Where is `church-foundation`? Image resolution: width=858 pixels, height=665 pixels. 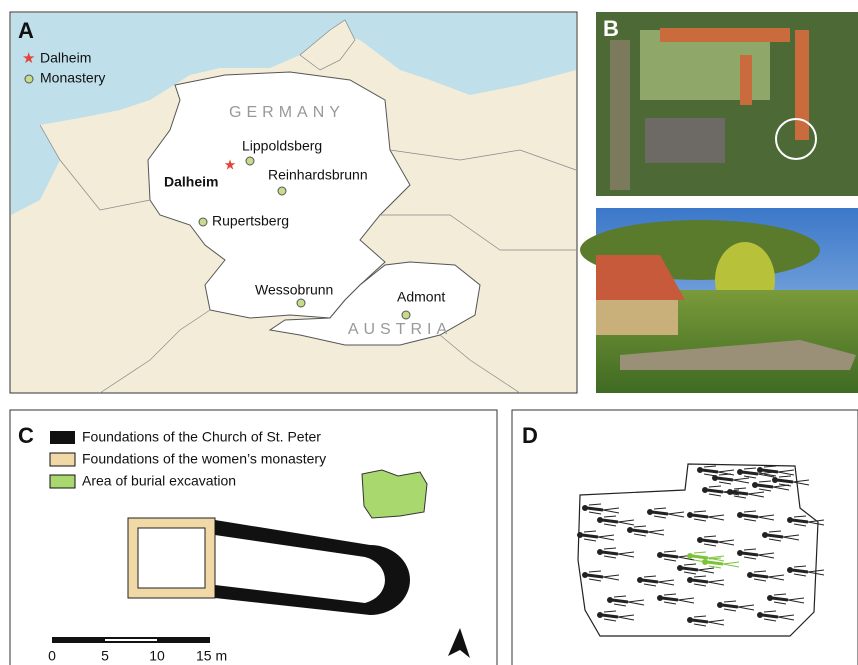
church-foundation is located at coordinates (312, 567).